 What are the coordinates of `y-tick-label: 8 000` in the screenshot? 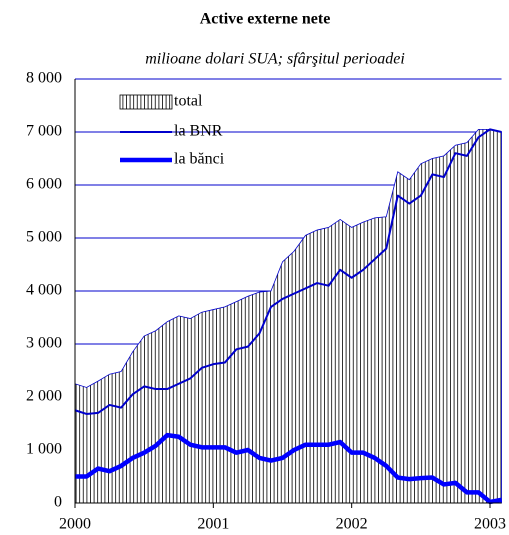 It's located at (44, 78).